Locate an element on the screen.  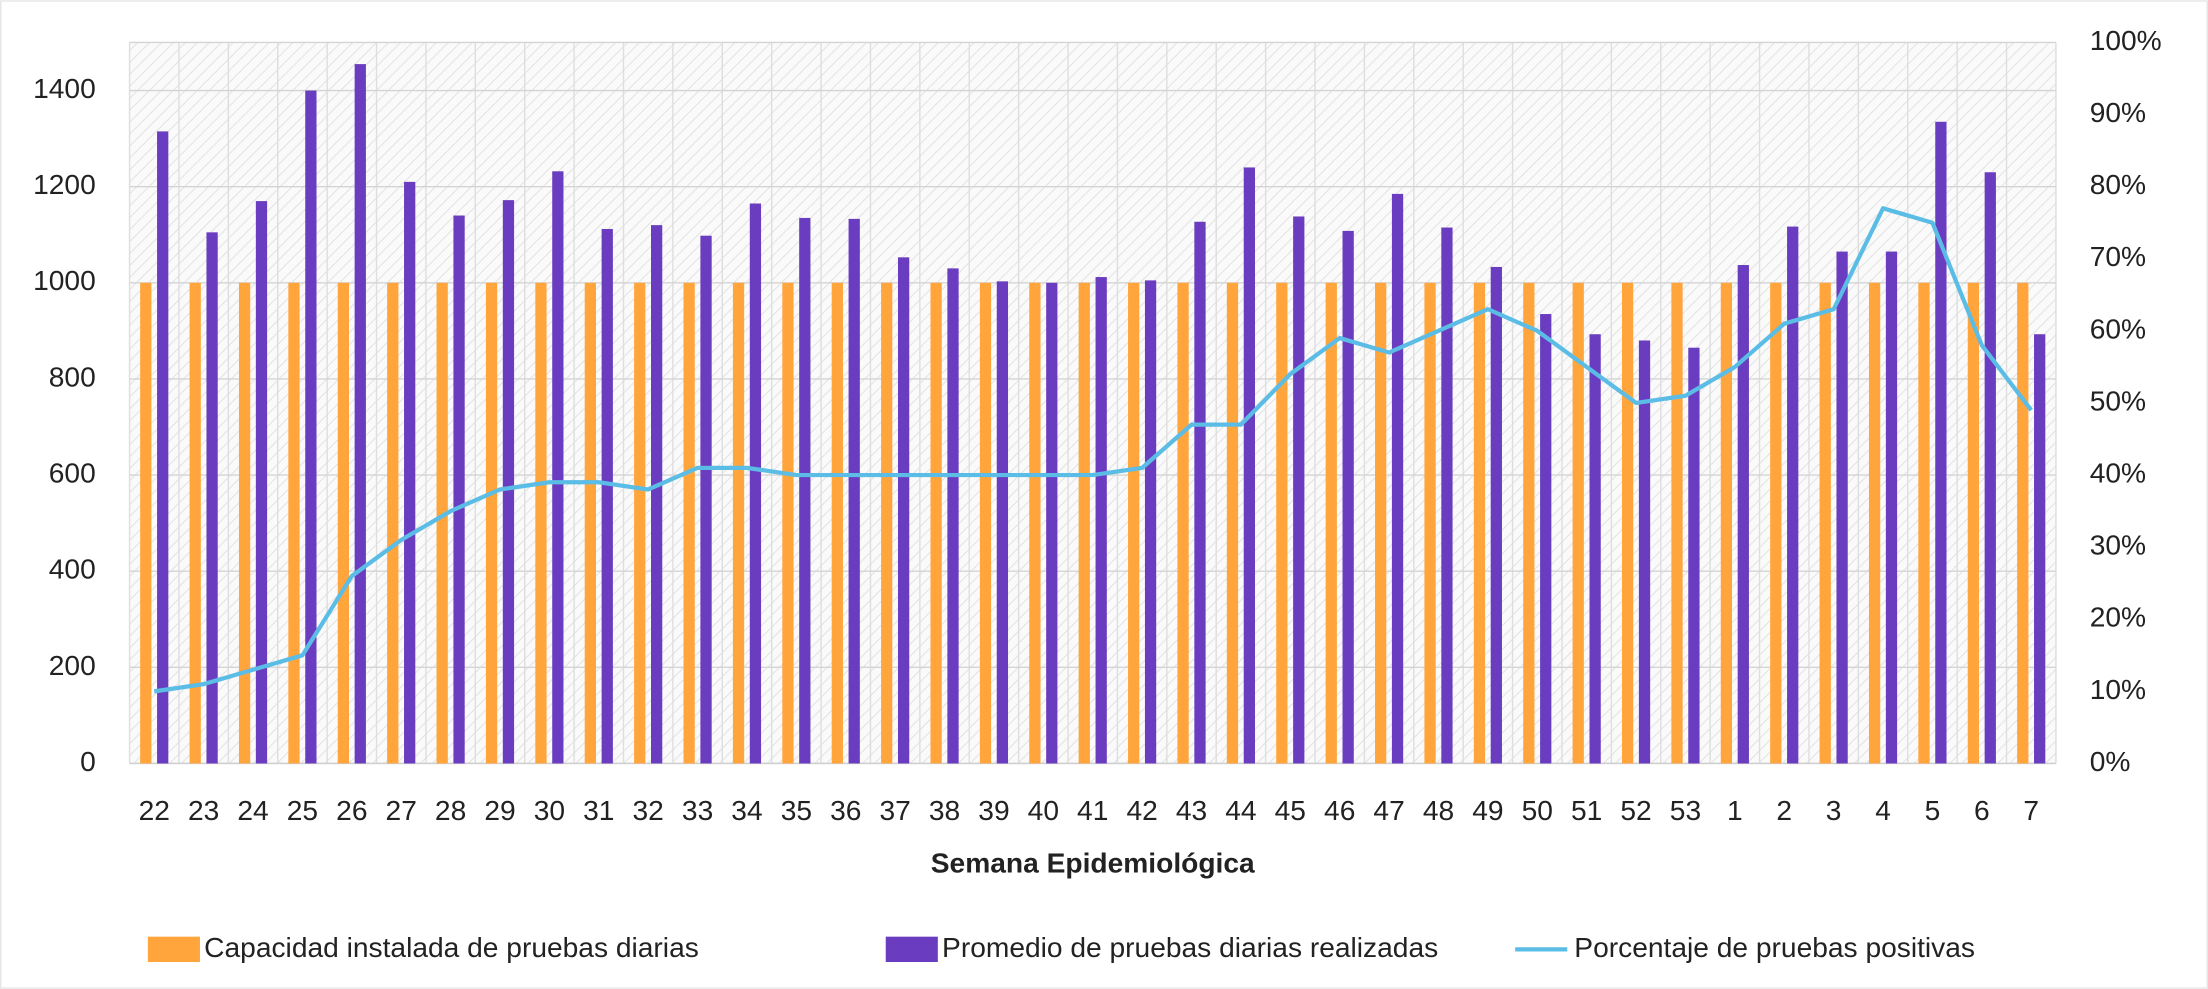
y2-tick-label: 20% is located at coordinates (2118, 617).